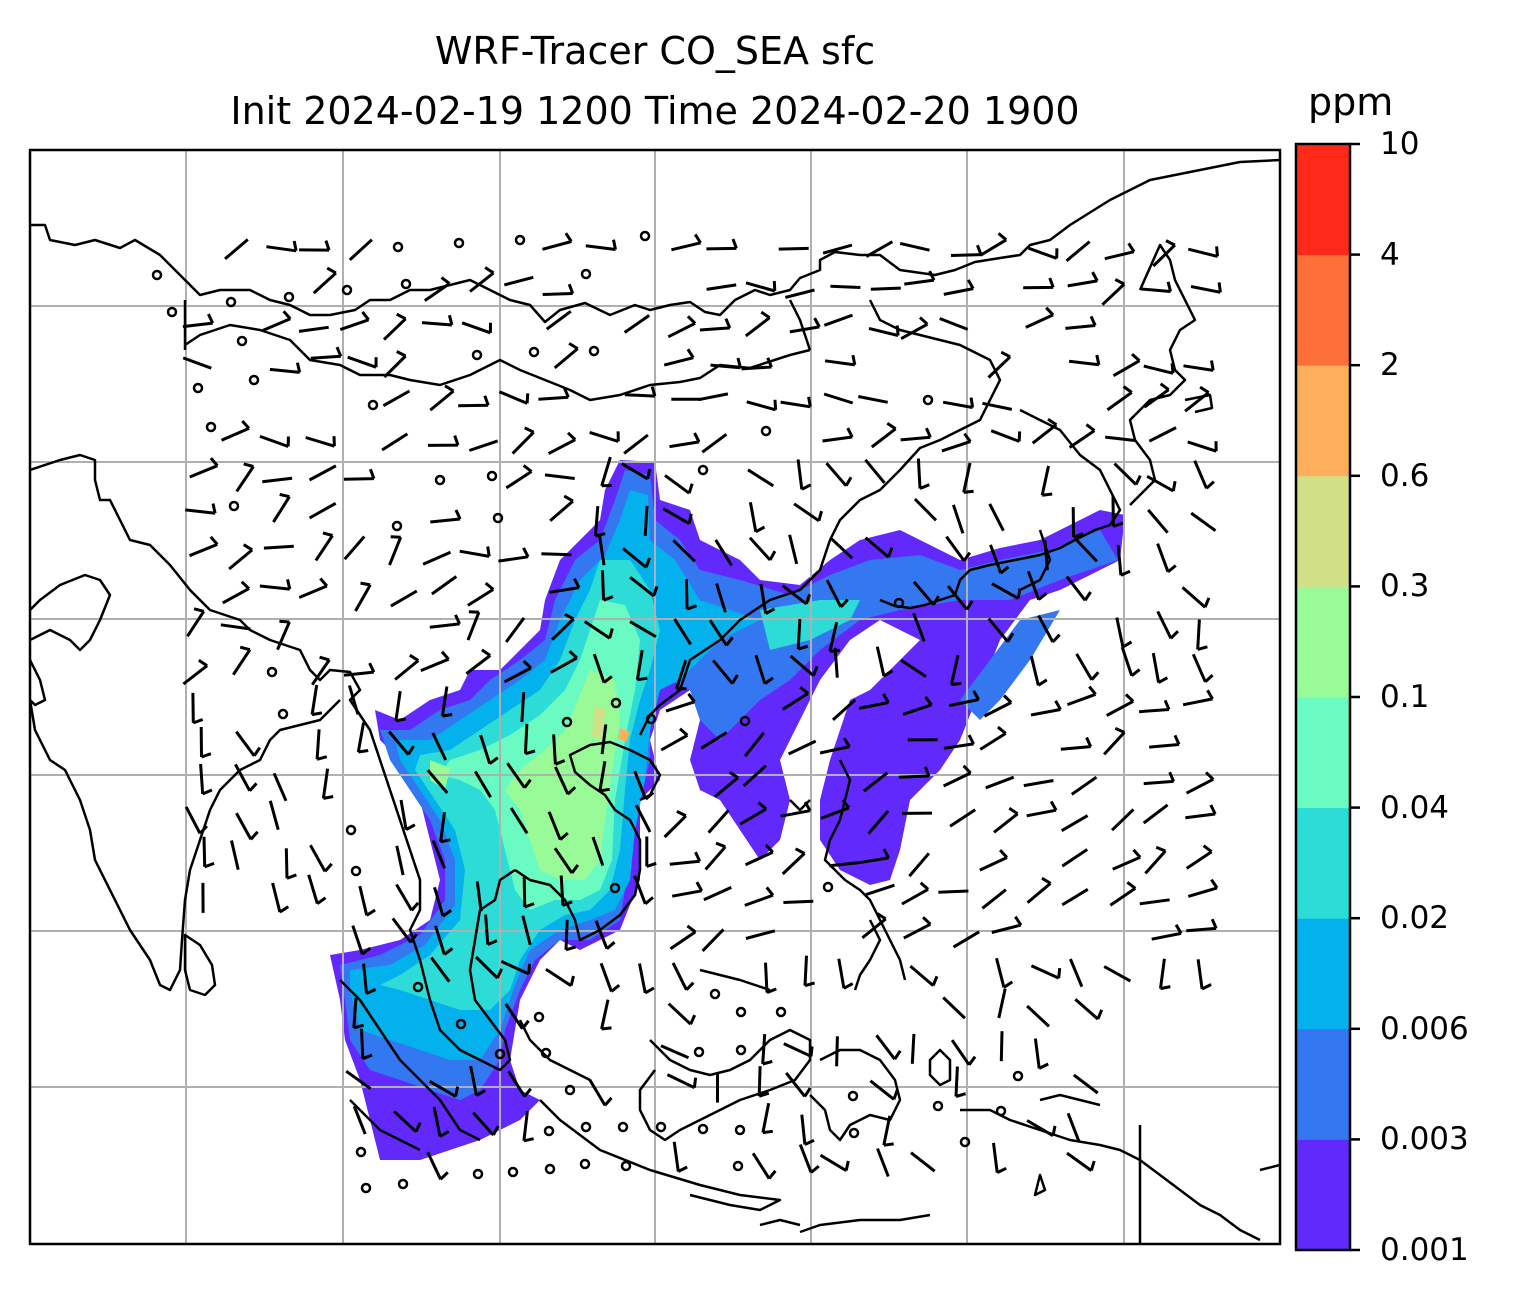  Describe the element at coordinates (1390, 365) in the screenshot. I see `colorbar-tick-label: 2` at that location.